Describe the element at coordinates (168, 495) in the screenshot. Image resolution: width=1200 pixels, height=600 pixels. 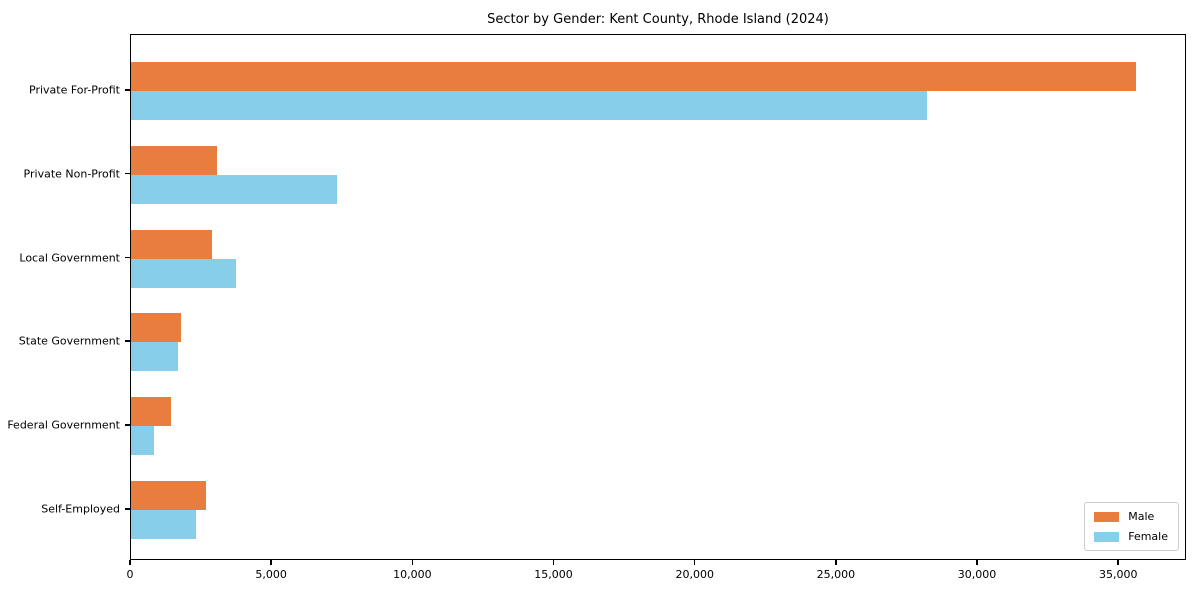
I see `bar-male-self-employed` at that location.